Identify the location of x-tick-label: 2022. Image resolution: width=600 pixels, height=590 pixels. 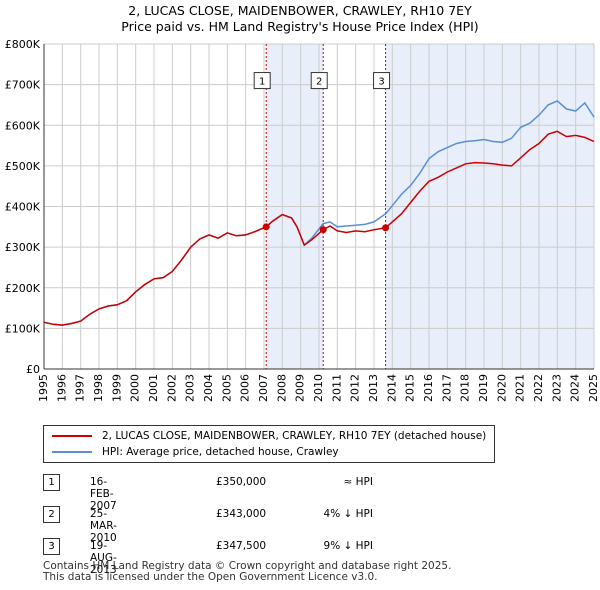
(538, 388).